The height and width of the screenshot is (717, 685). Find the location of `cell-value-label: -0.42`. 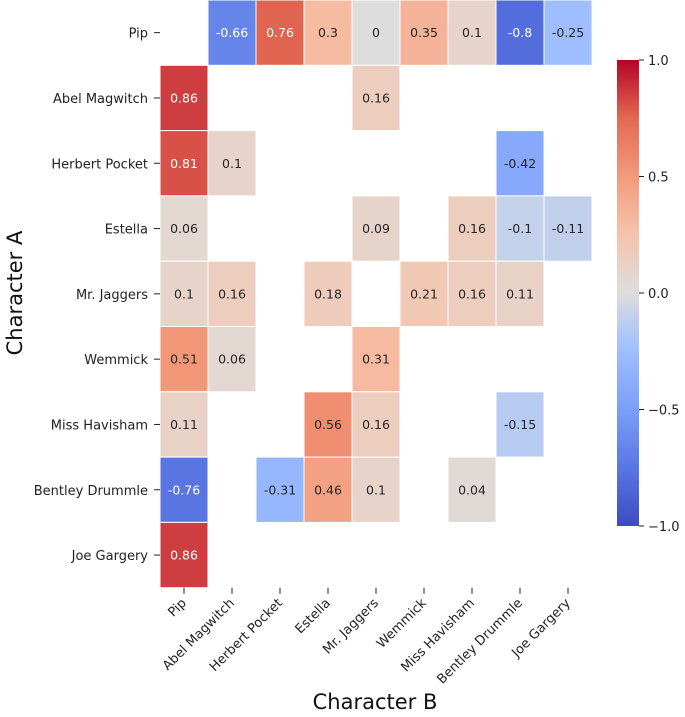

cell-value-label: -0.42 is located at coordinates (520, 163).